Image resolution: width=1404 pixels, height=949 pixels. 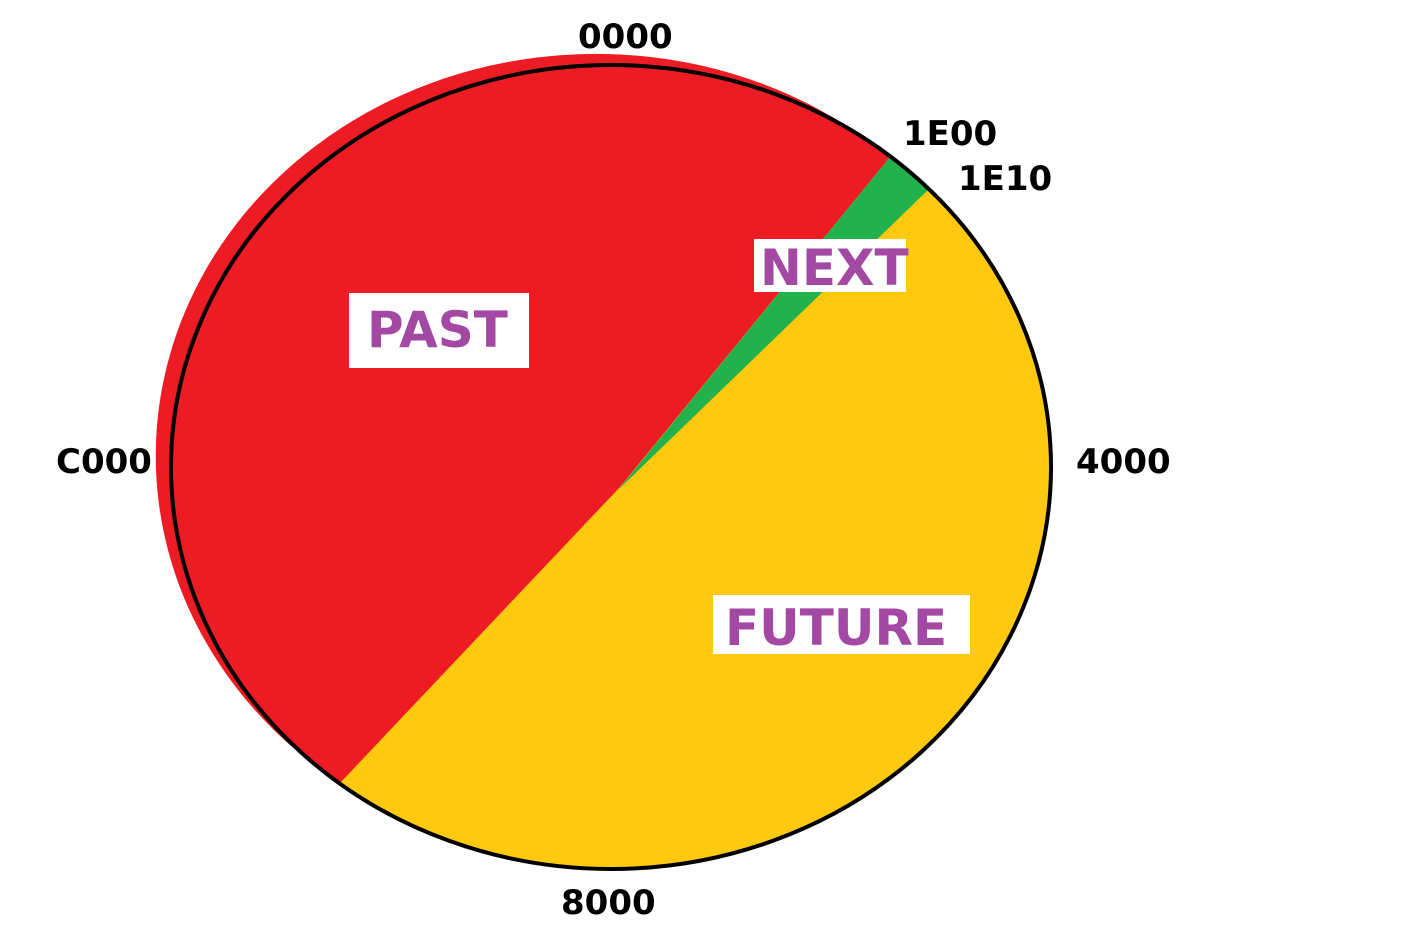 I want to click on past-label: PAST, so click(x=439, y=330).